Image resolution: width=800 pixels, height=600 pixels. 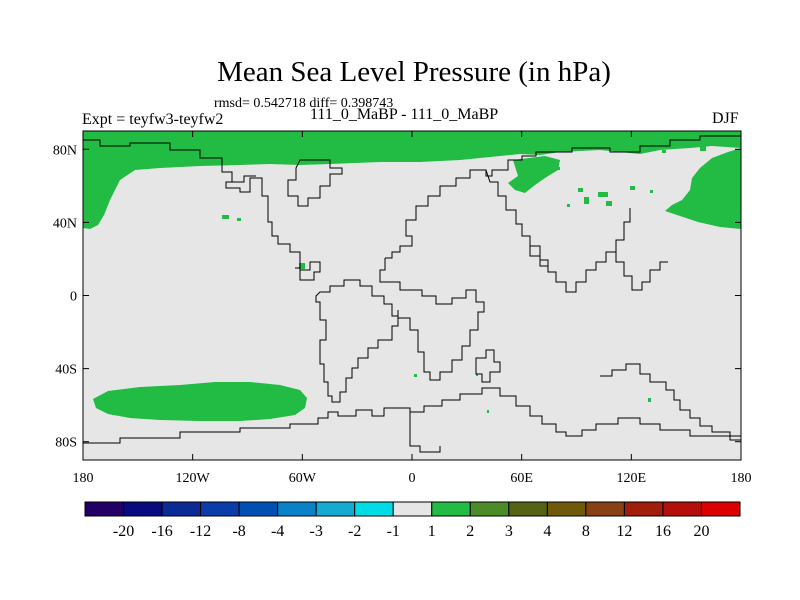 What do you see at coordinates (670, 402) in the screenshot?
I see `australia-coast` at bounding box center [670, 402].